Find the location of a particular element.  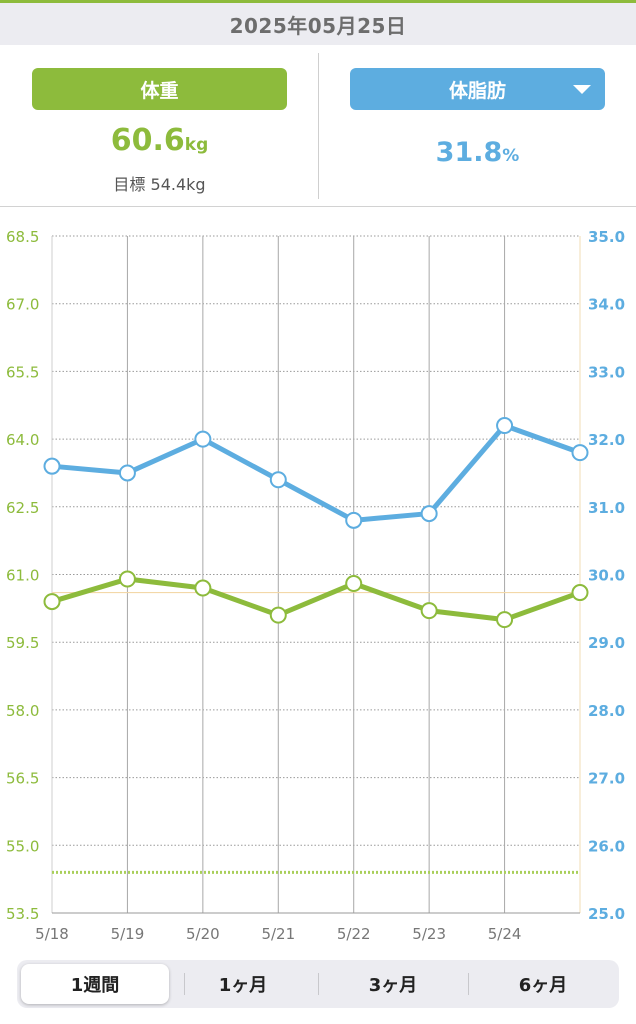

x-tick-label: 5/20 is located at coordinates (203, 934).